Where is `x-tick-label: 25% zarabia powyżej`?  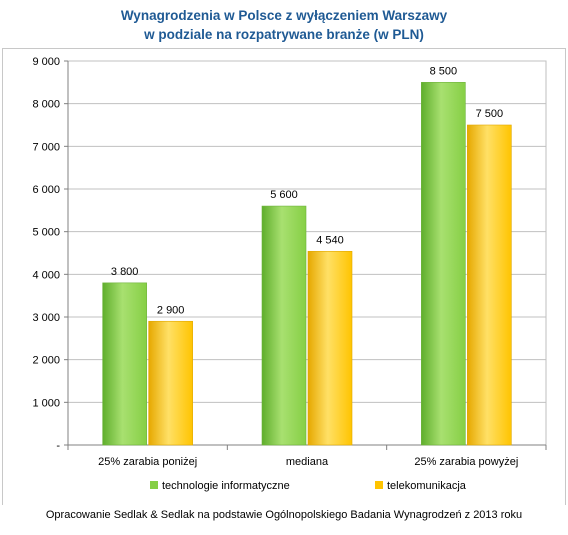 x-tick-label: 25% zarabia powyżej is located at coordinates (466, 462).